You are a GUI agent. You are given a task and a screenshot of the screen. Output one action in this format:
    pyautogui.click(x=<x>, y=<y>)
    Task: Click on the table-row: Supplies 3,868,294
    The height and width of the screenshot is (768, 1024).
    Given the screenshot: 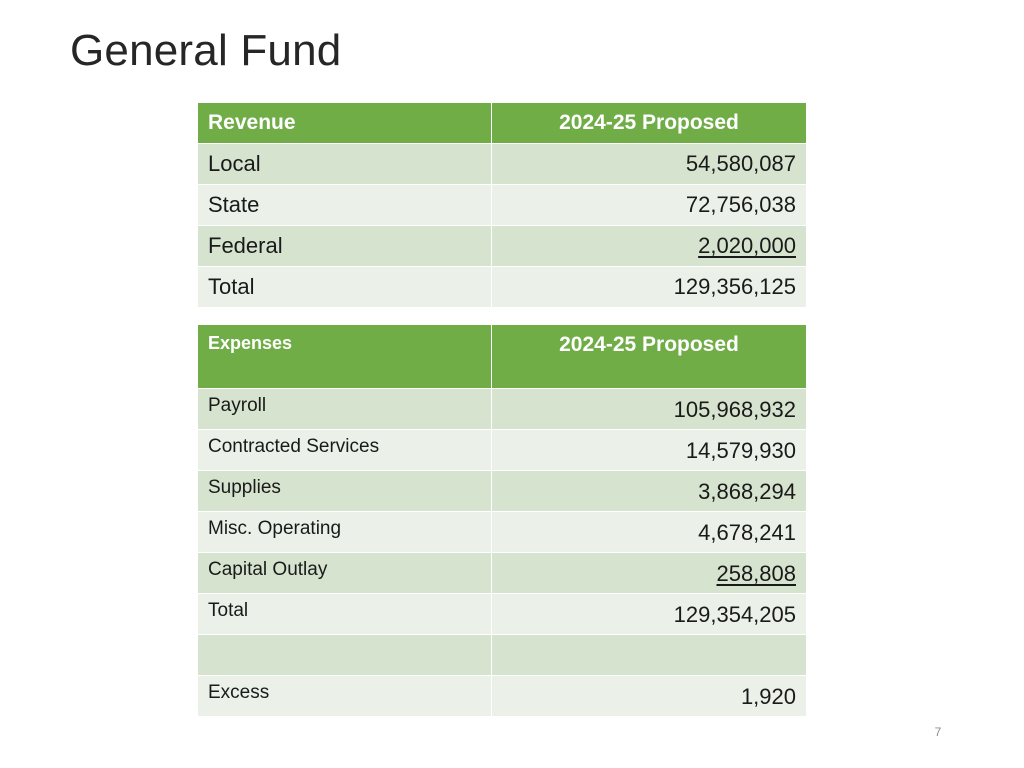 What is the action you would take?
    pyautogui.click(x=502, y=491)
    